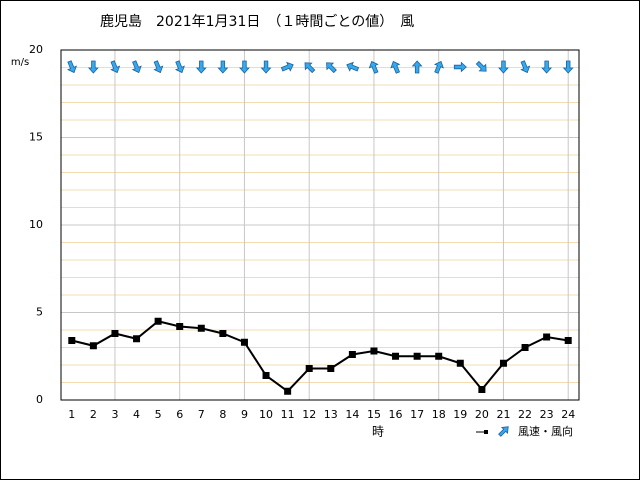 The width and height of the screenshot is (640, 480). Describe the element at coordinates (36, 49) in the screenshot. I see `y-tick-label: 20` at that location.